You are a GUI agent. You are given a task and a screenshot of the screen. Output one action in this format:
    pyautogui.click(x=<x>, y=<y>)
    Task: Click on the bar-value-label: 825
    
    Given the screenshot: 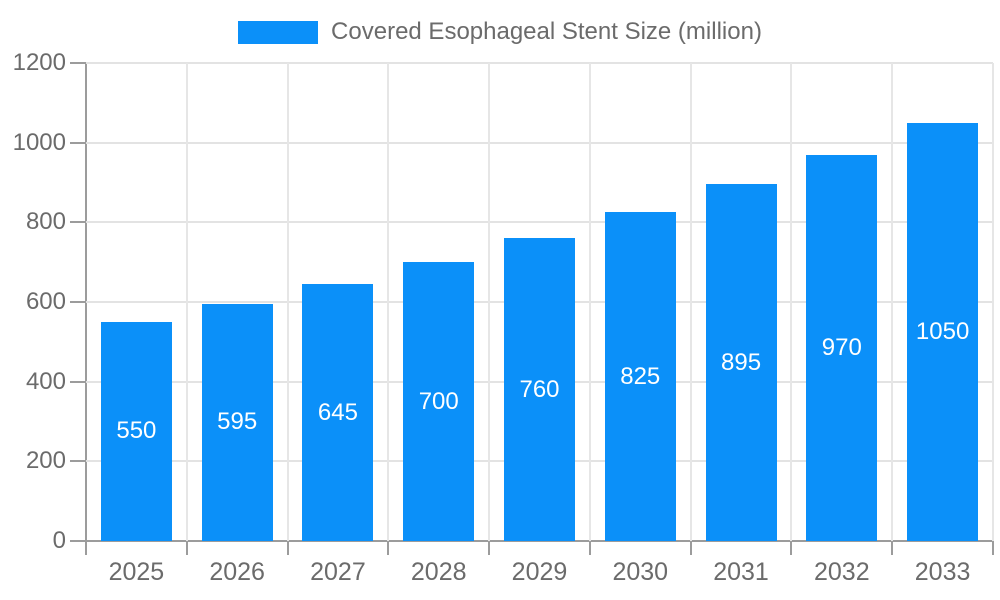 What is the action you would take?
    pyautogui.click(x=640, y=376)
    